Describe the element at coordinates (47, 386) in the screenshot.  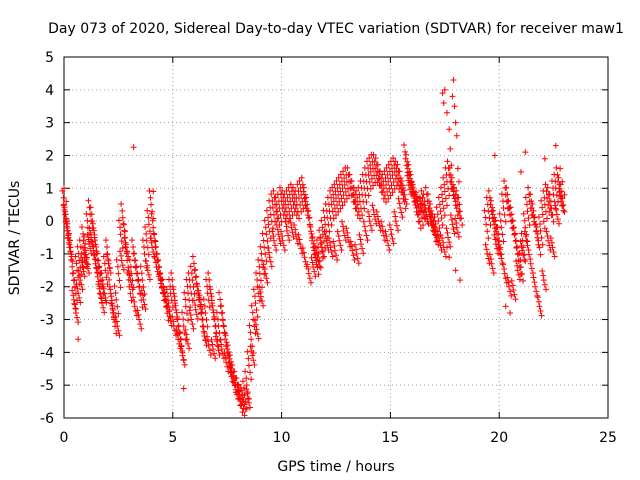
I see `y-tick-label: -5` at that location.